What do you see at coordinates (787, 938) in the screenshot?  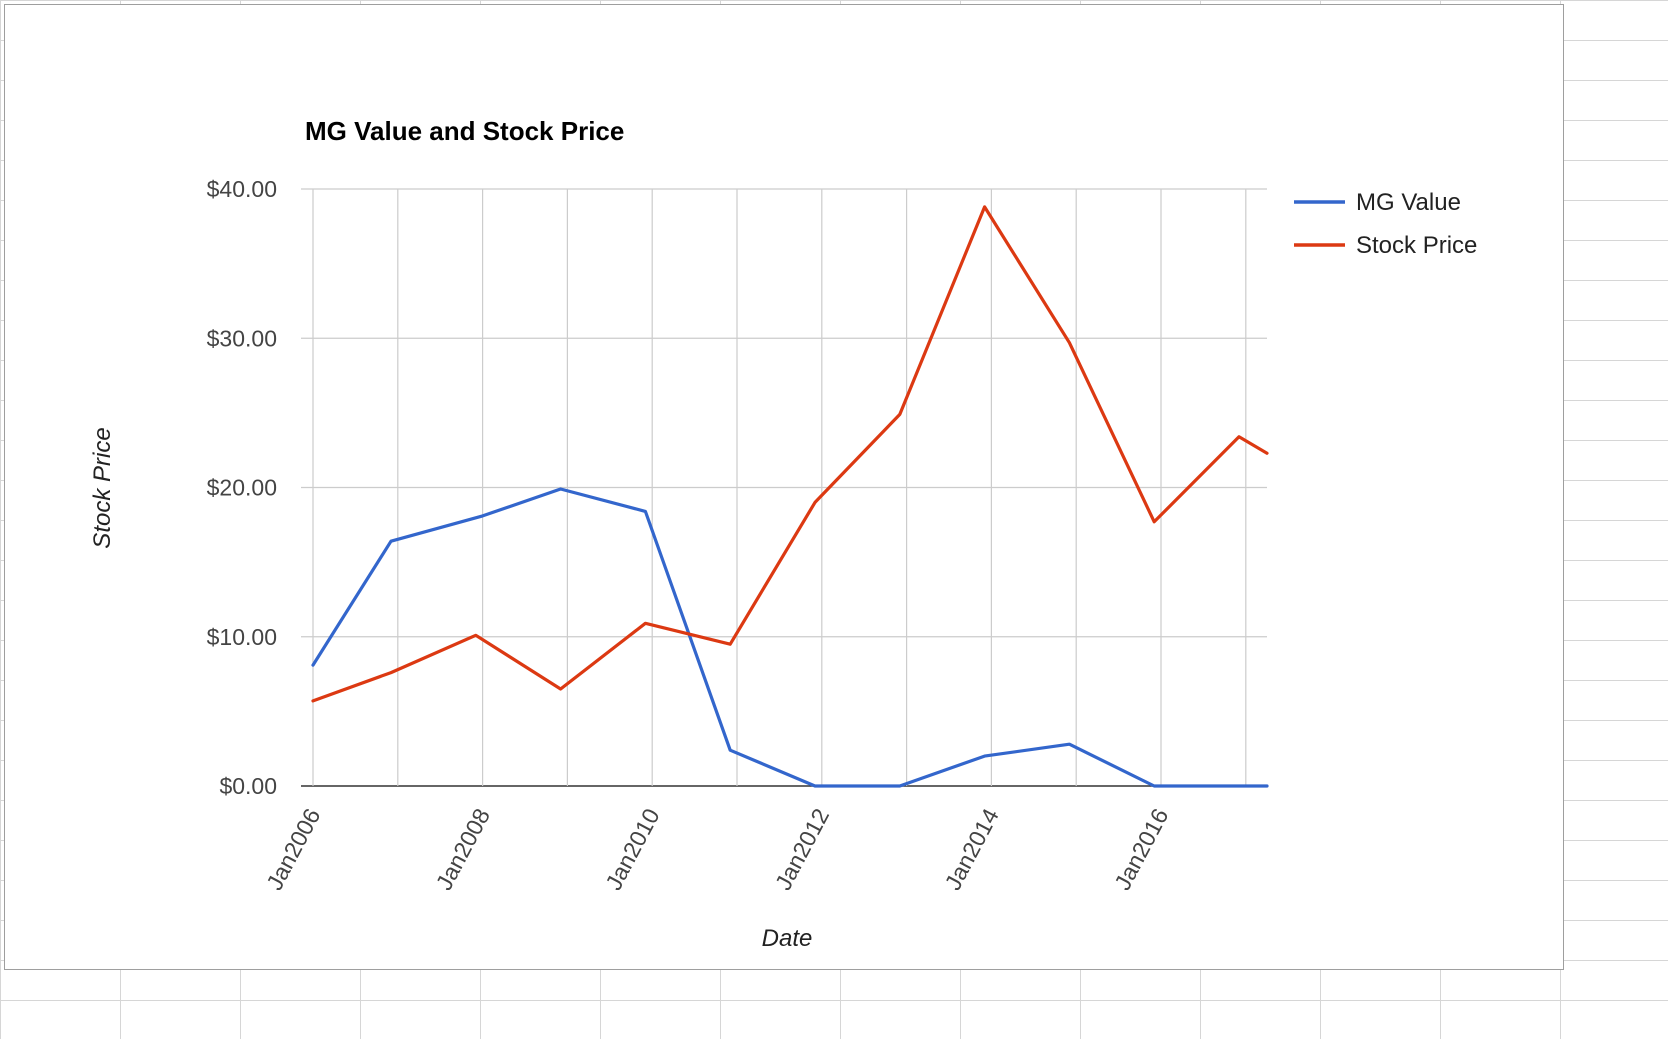 I see `x-axis-title: Date` at bounding box center [787, 938].